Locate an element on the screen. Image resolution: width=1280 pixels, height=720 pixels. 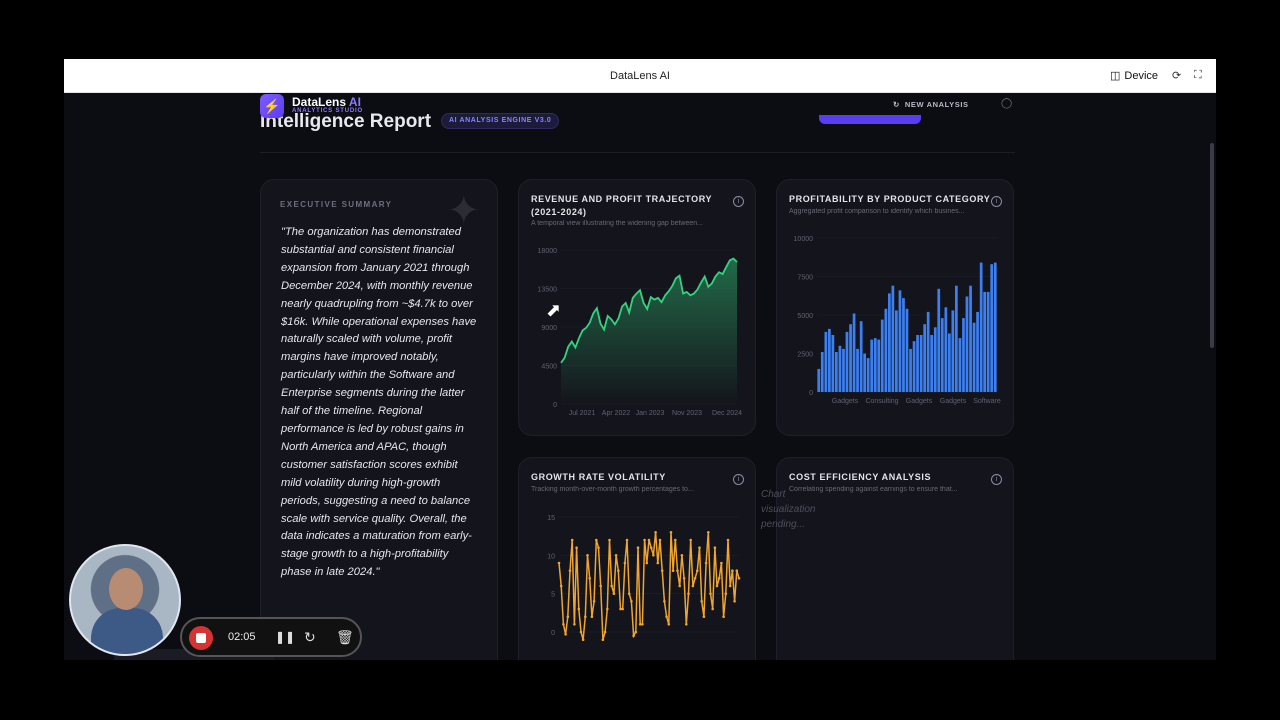
logo-name: DataLens AI is located at coordinates (326, 102).